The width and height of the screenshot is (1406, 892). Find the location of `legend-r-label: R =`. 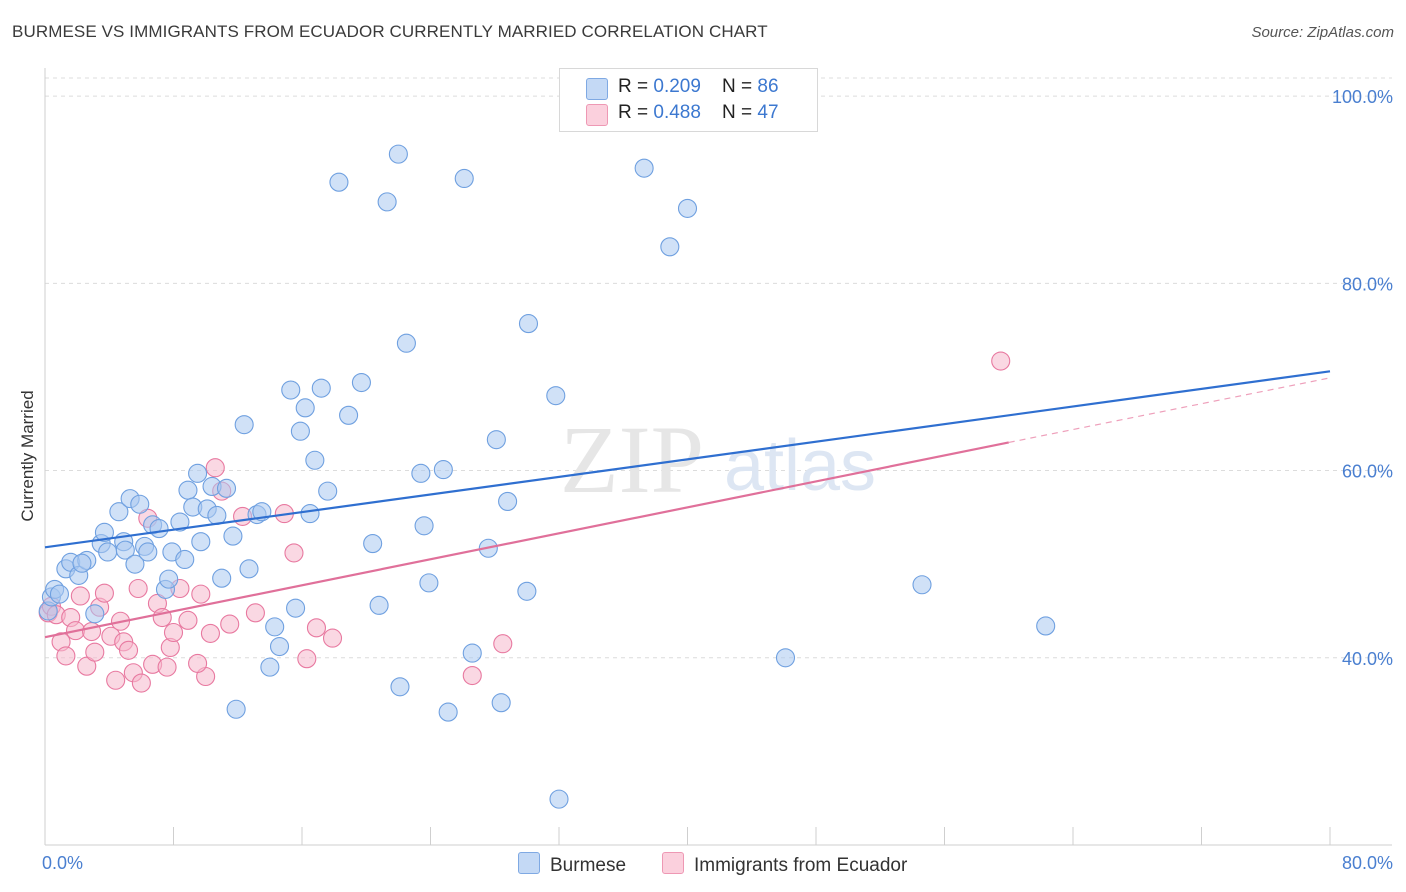

legend-r-label: R = is located at coordinates (636, 86).